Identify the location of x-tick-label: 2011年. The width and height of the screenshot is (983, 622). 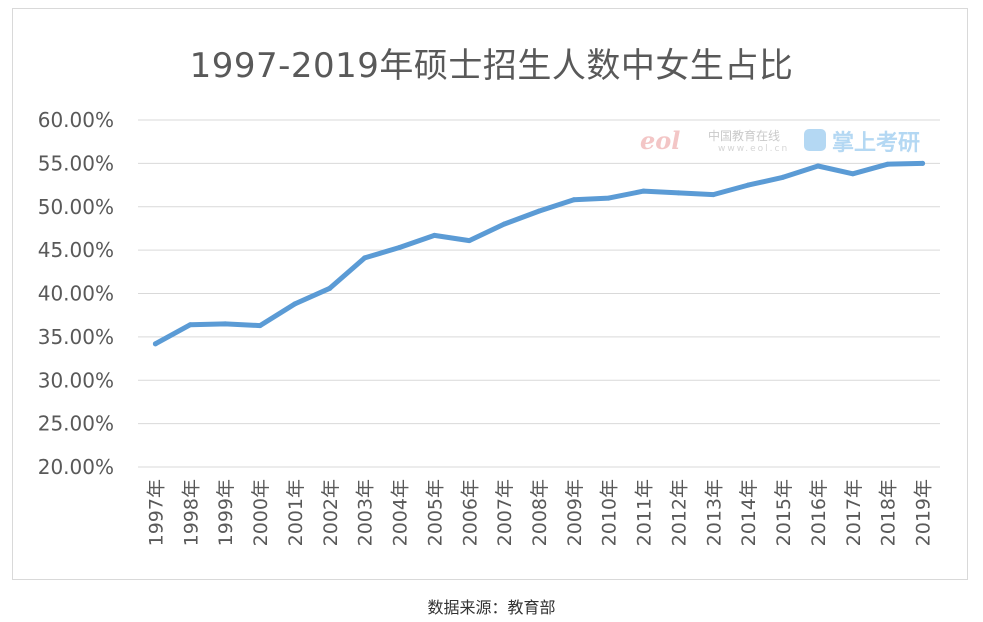
(645, 512).